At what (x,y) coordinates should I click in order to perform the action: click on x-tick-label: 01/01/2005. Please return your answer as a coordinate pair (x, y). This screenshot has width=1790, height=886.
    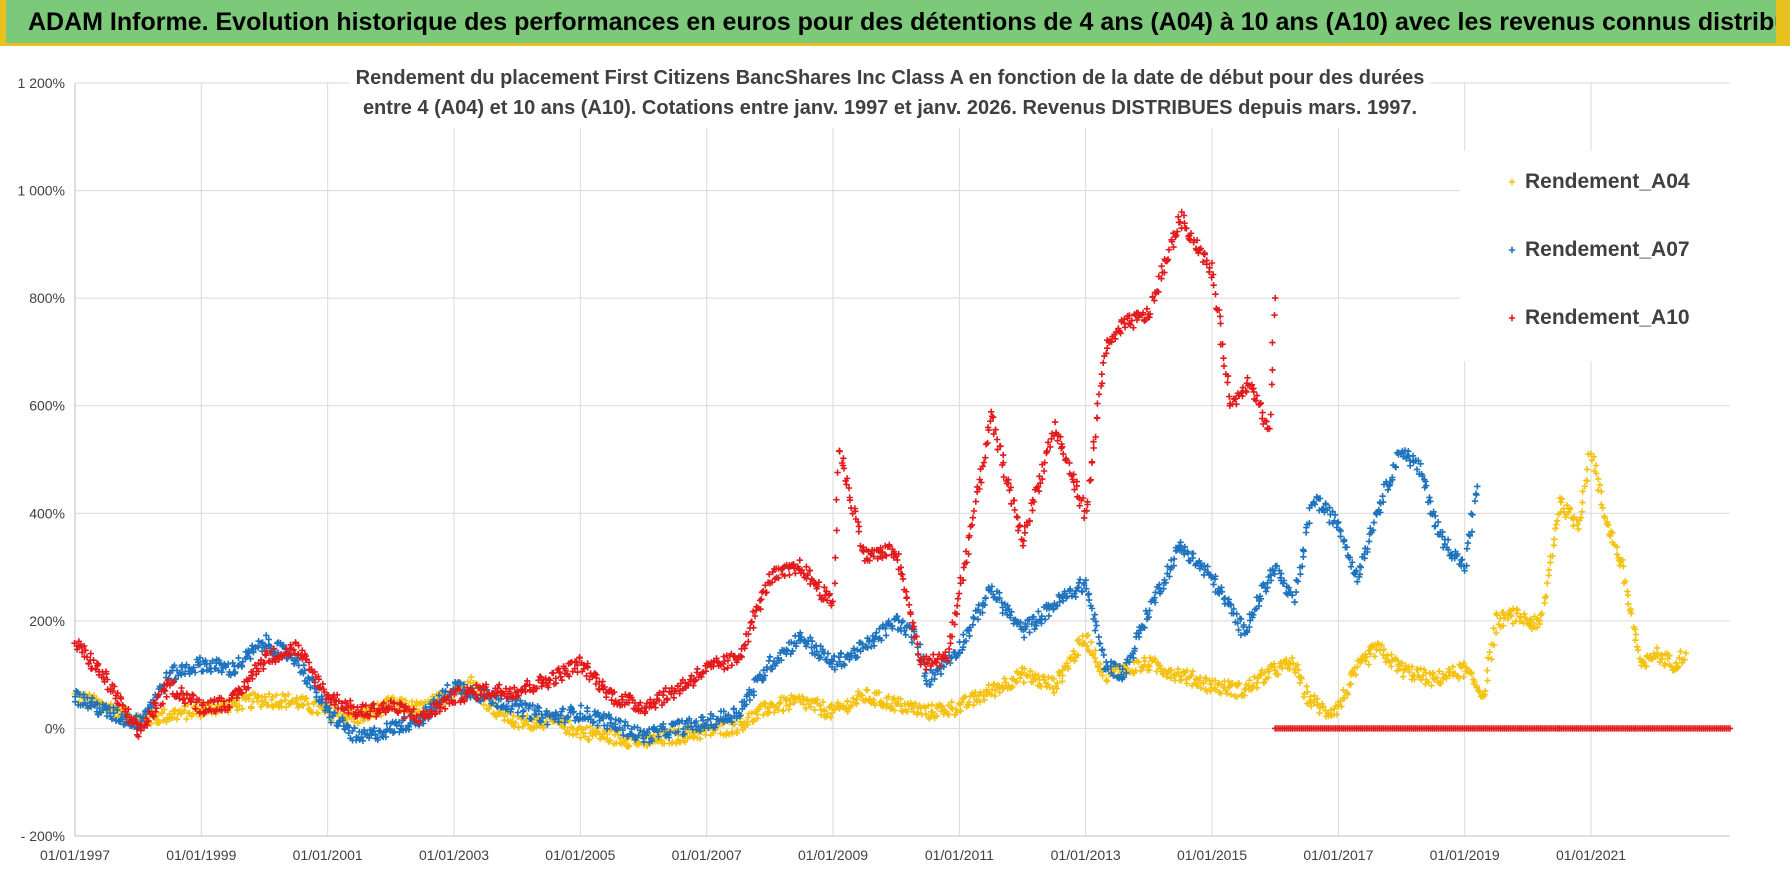
    Looking at the image, I should click on (580, 855).